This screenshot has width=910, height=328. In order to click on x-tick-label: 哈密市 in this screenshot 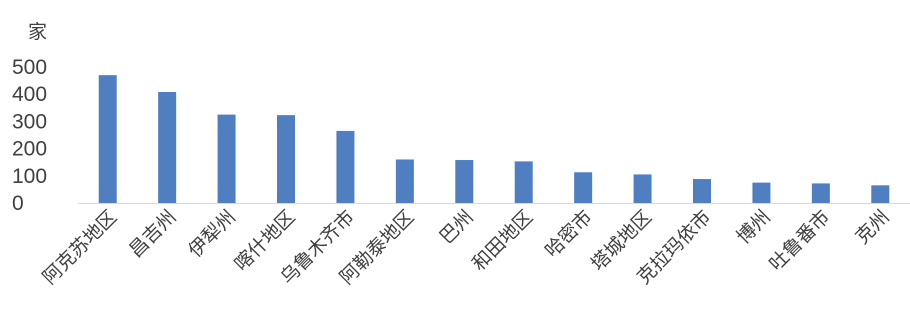, I will do `click(569, 234)`.